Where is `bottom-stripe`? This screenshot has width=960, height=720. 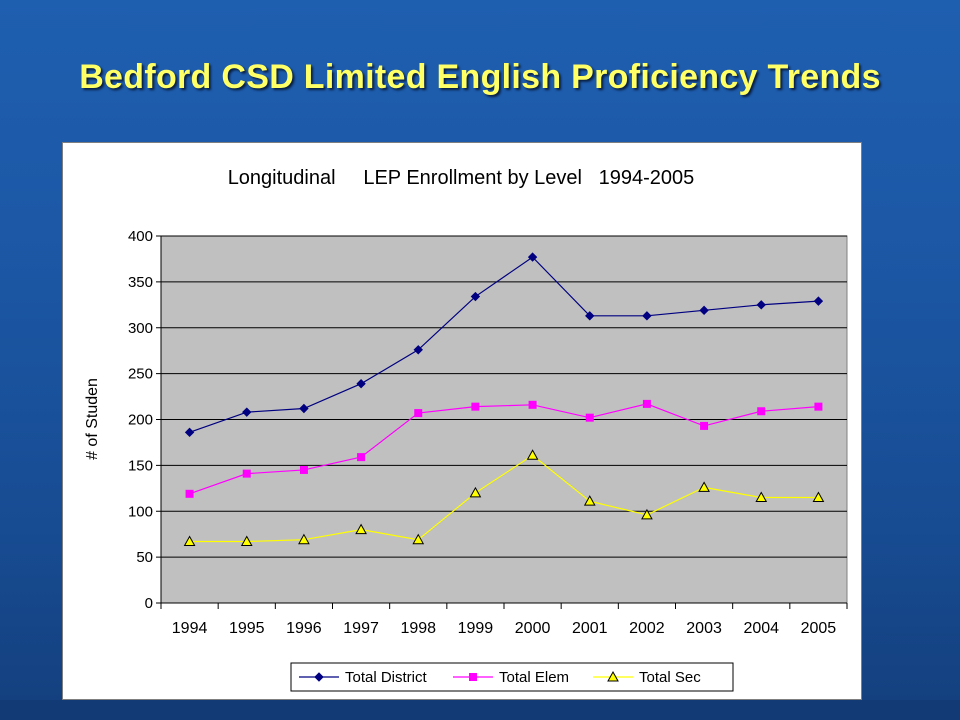 bottom-stripe is located at coordinates (480, 710).